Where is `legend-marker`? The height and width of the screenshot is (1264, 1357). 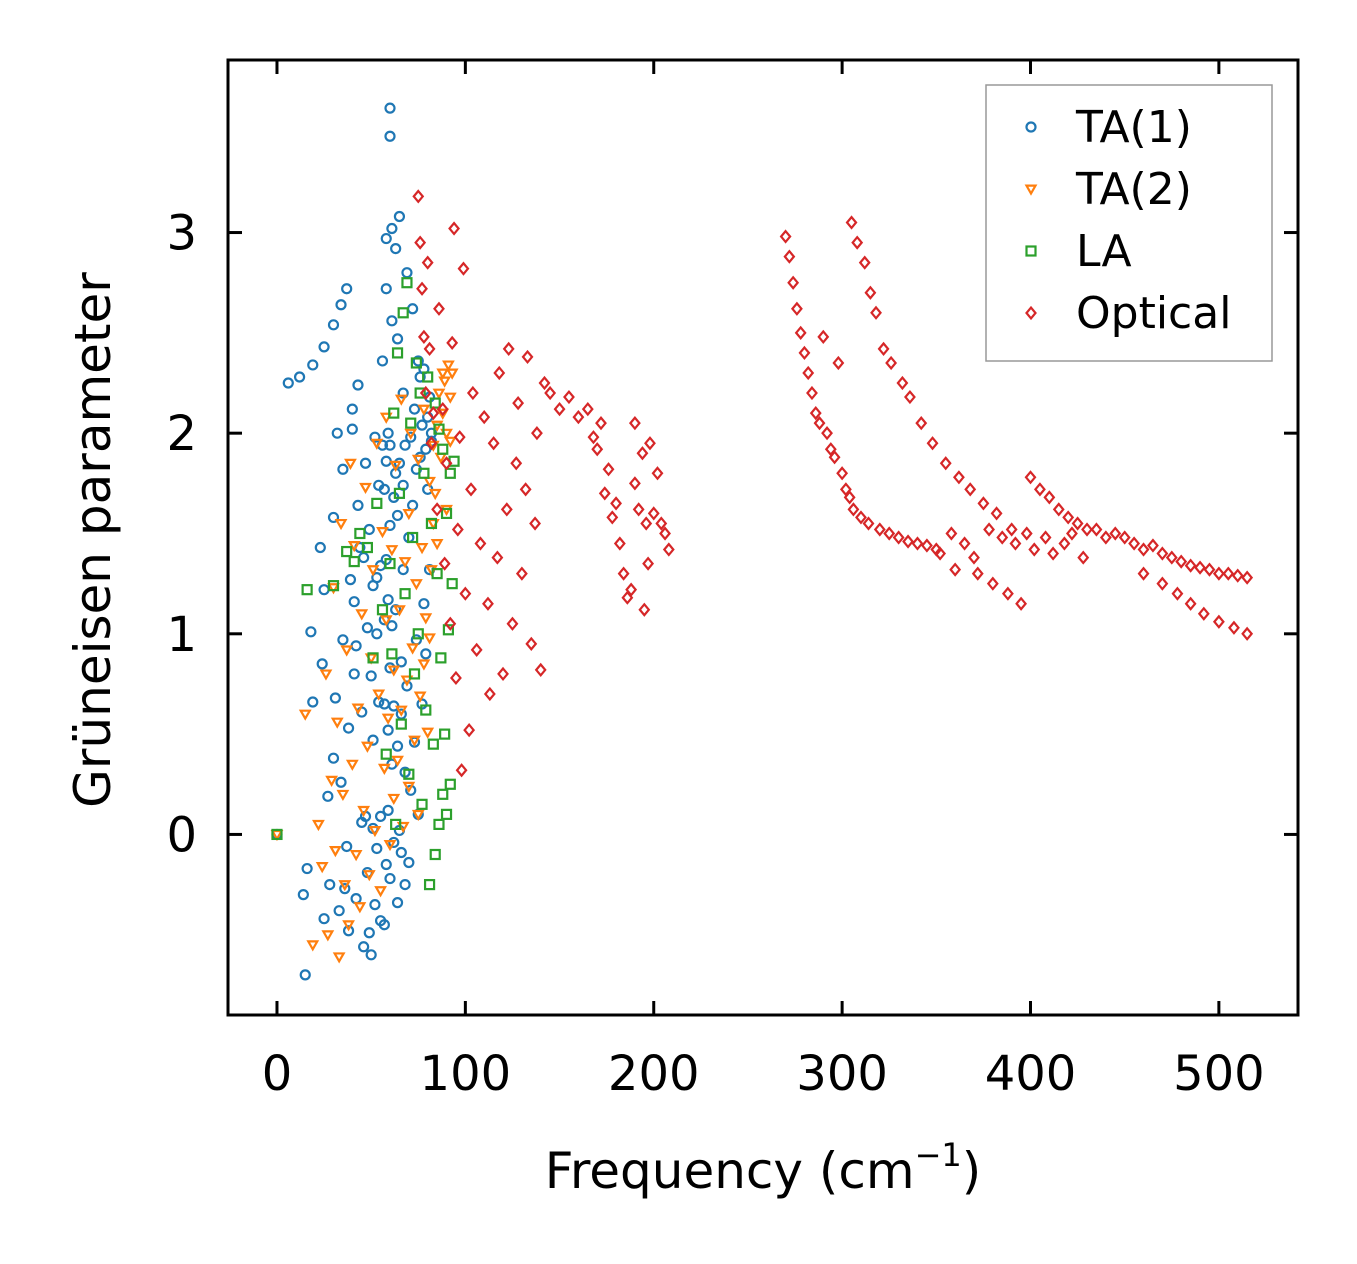
legend-marker is located at coordinates (1031, 190).